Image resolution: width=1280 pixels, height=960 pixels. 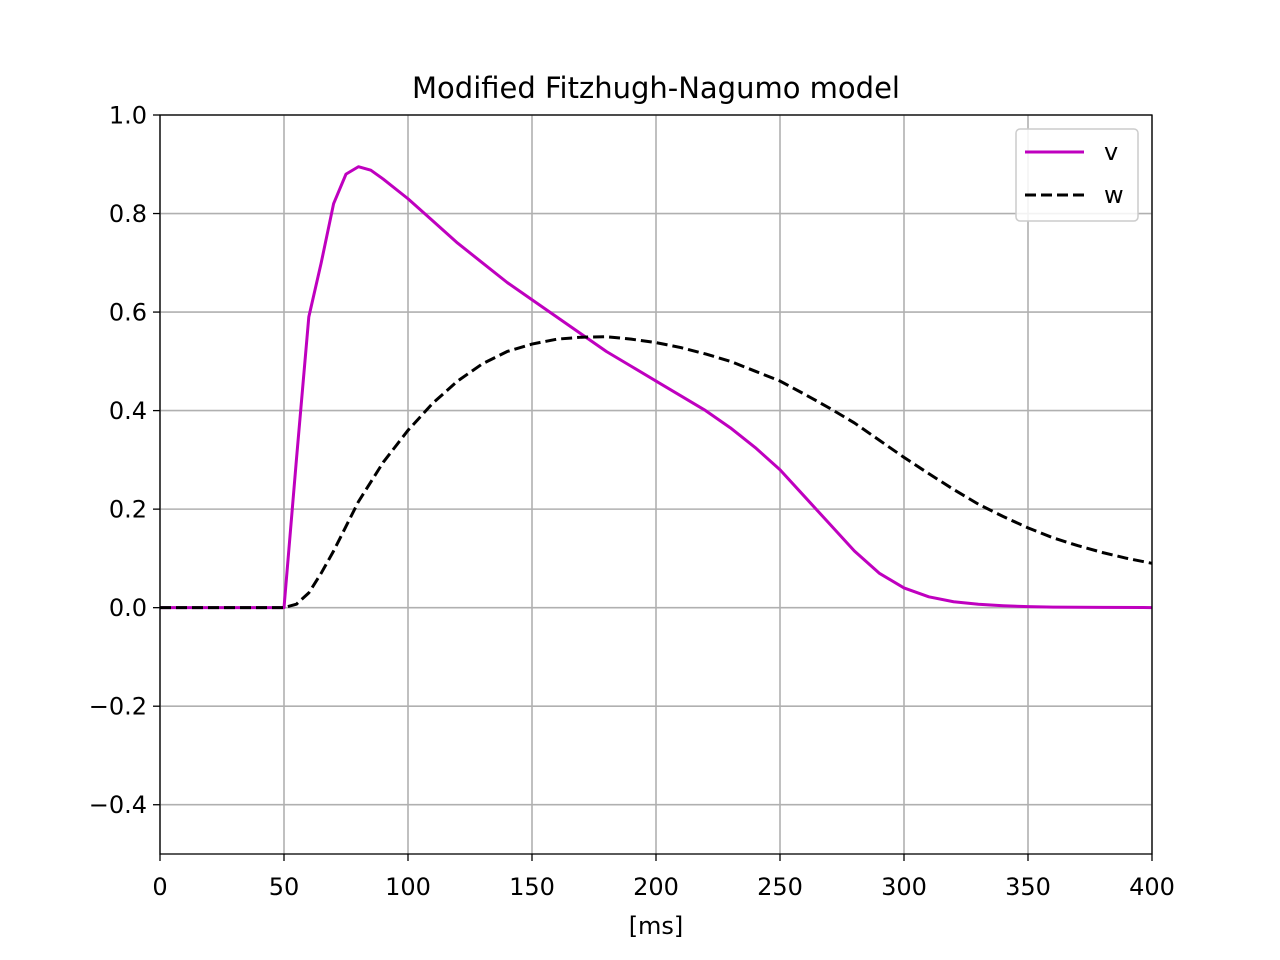 I want to click on y-tick-label: −0.4, so click(x=118, y=805).